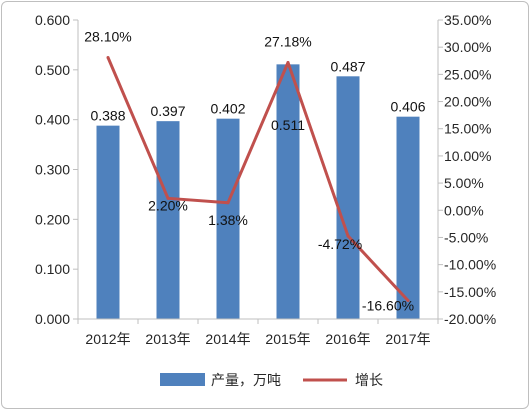 The height and width of the screenshot is (410, 530). What do you see at coordinates (258, 333) in the screenshot?
I see `x-axis: 2012年 2013年 2014年 2015年 2016年 2017年` at bounding box center [258, 333].